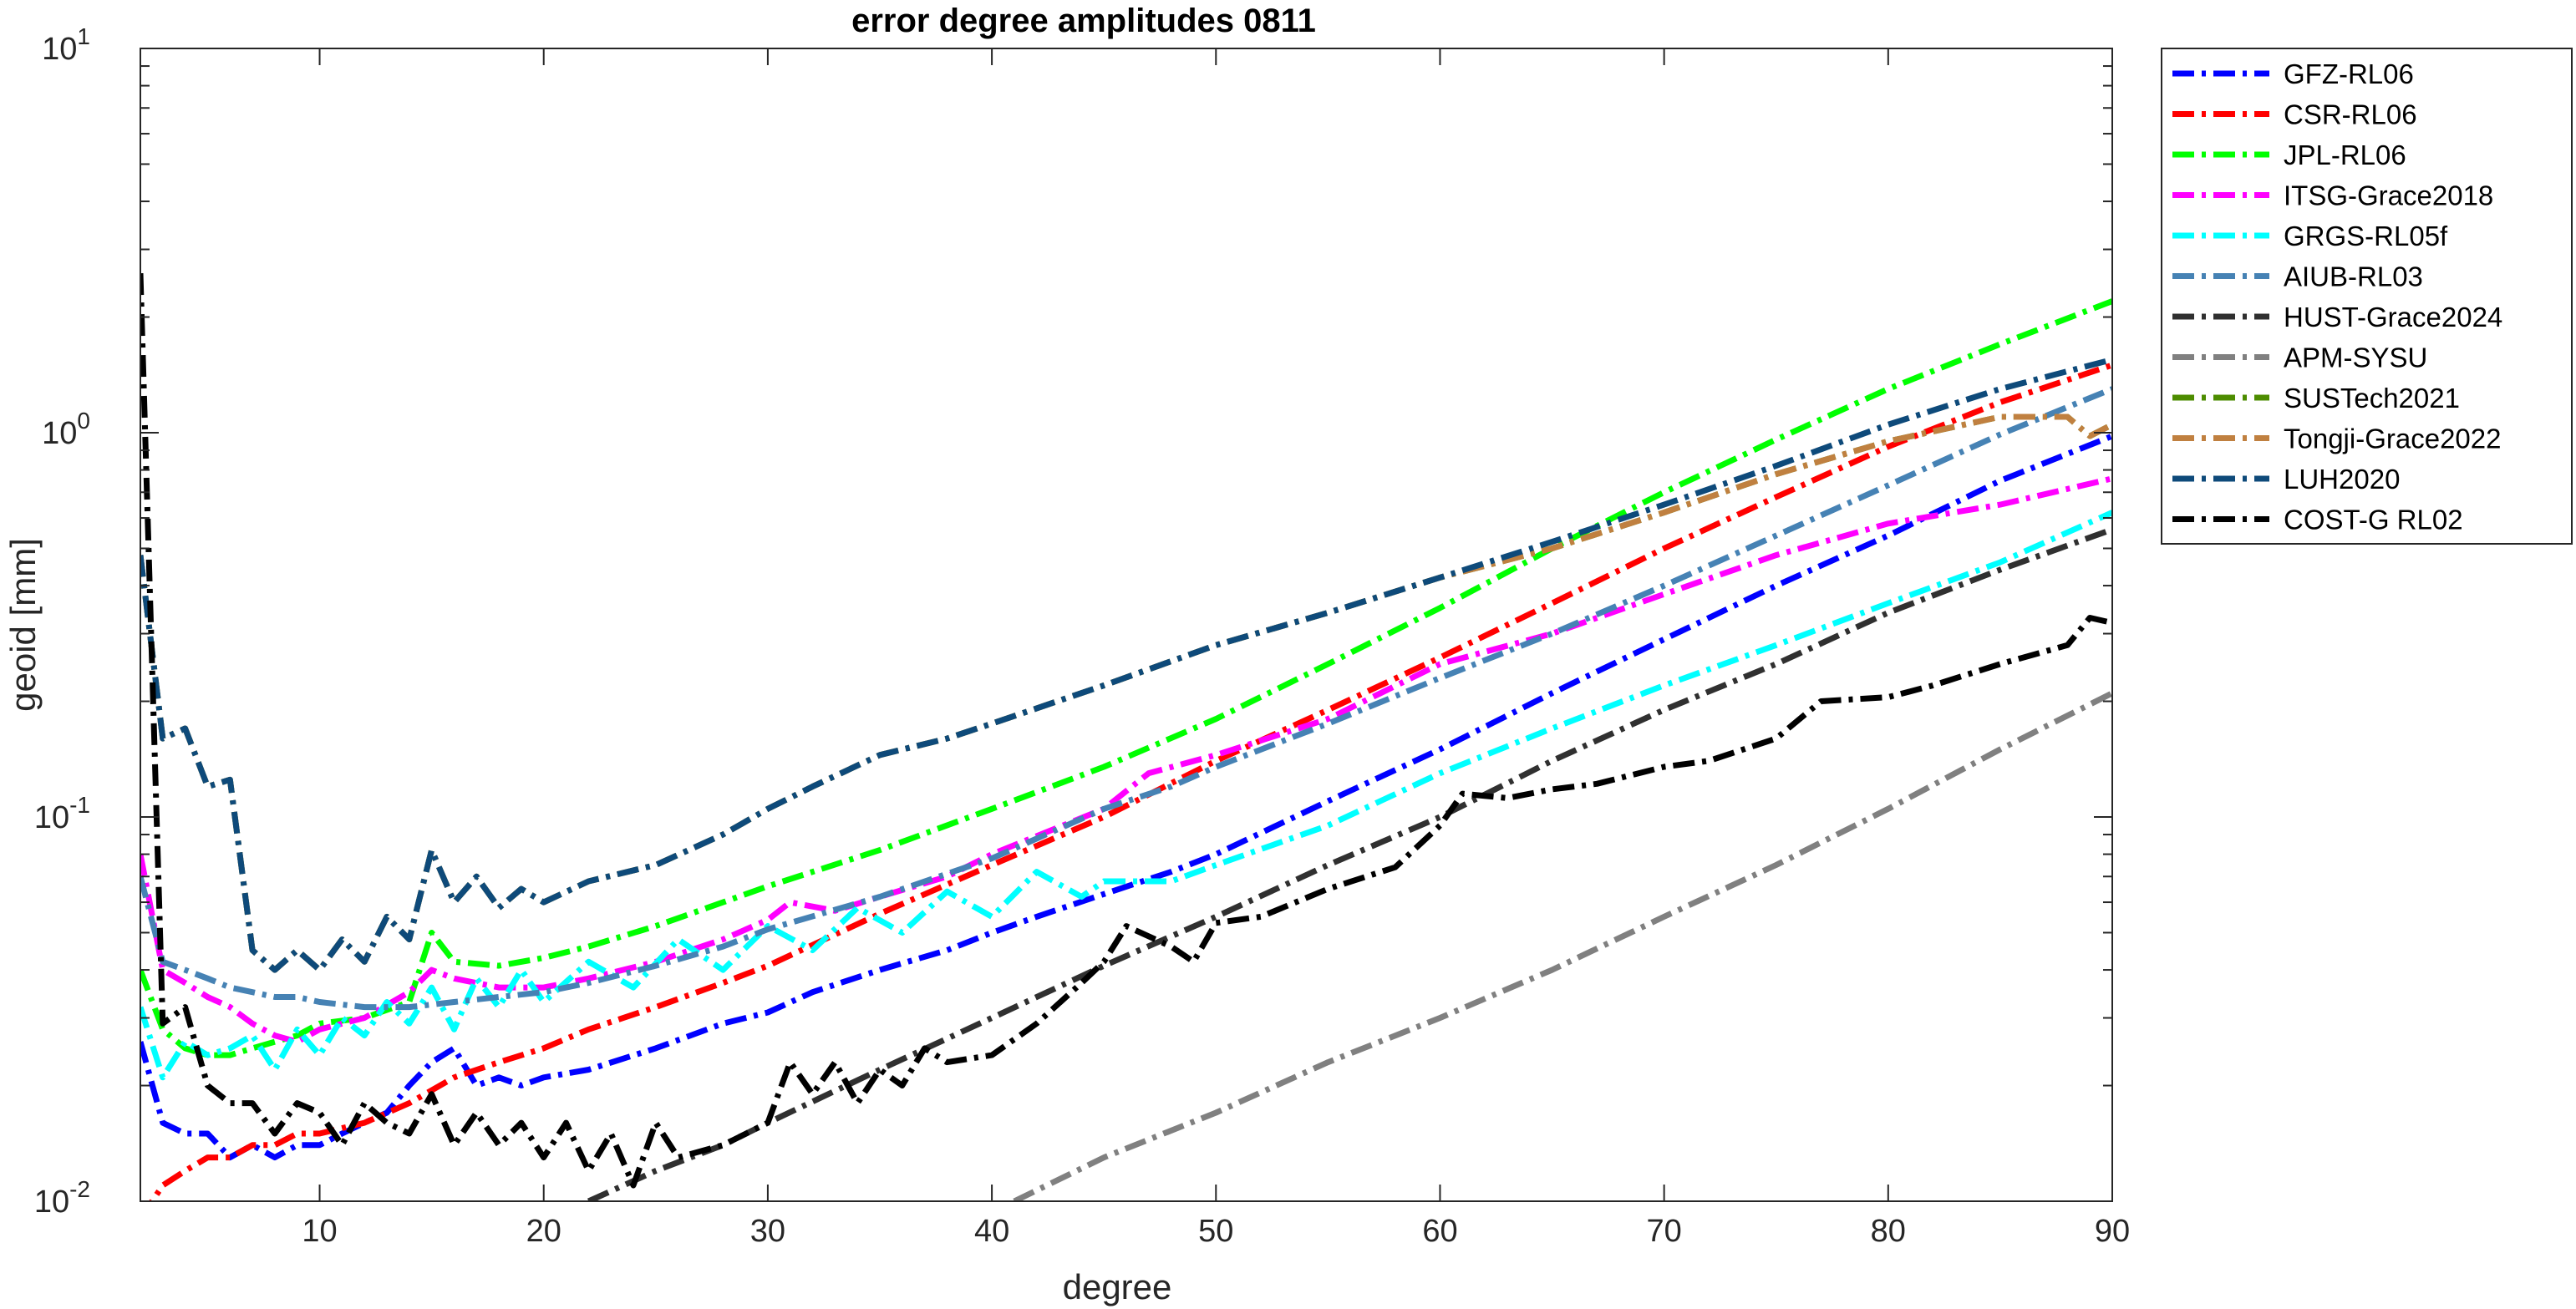  What do you see at coordinates (1663, 1231) in the screenshot?
I see `x-tick-label: 70` at bounding box center [1663, 1231].